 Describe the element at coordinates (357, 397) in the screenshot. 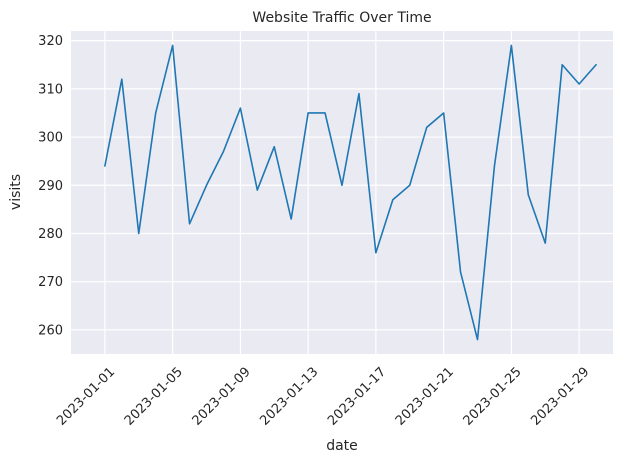

I see `x-tick-label: 2023-01-17` at that location.